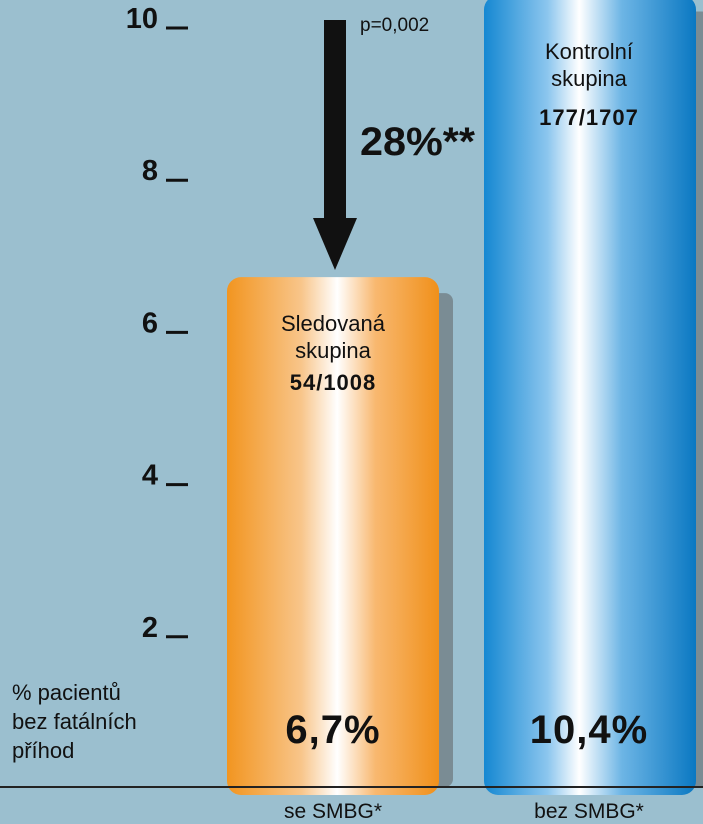 The height and width of the screenshot is (824, 703). I want to click on bar-1-count: 54/1008, so click(333, 382).